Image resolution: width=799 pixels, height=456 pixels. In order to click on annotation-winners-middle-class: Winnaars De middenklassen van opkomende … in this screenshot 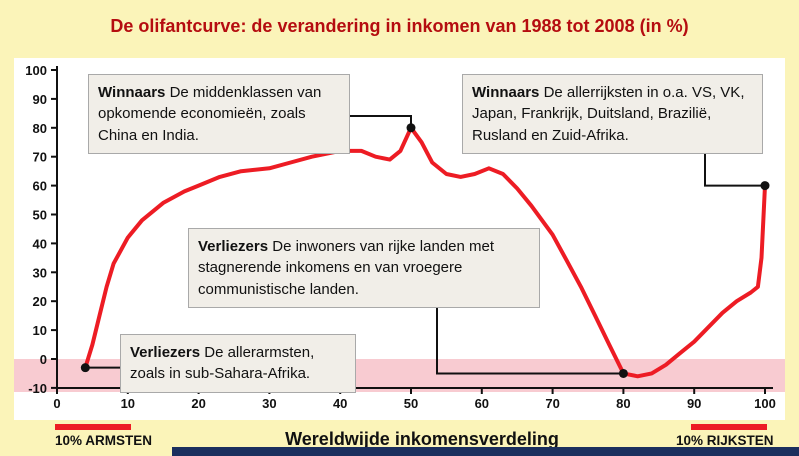, I will do `click(219, 114)`.